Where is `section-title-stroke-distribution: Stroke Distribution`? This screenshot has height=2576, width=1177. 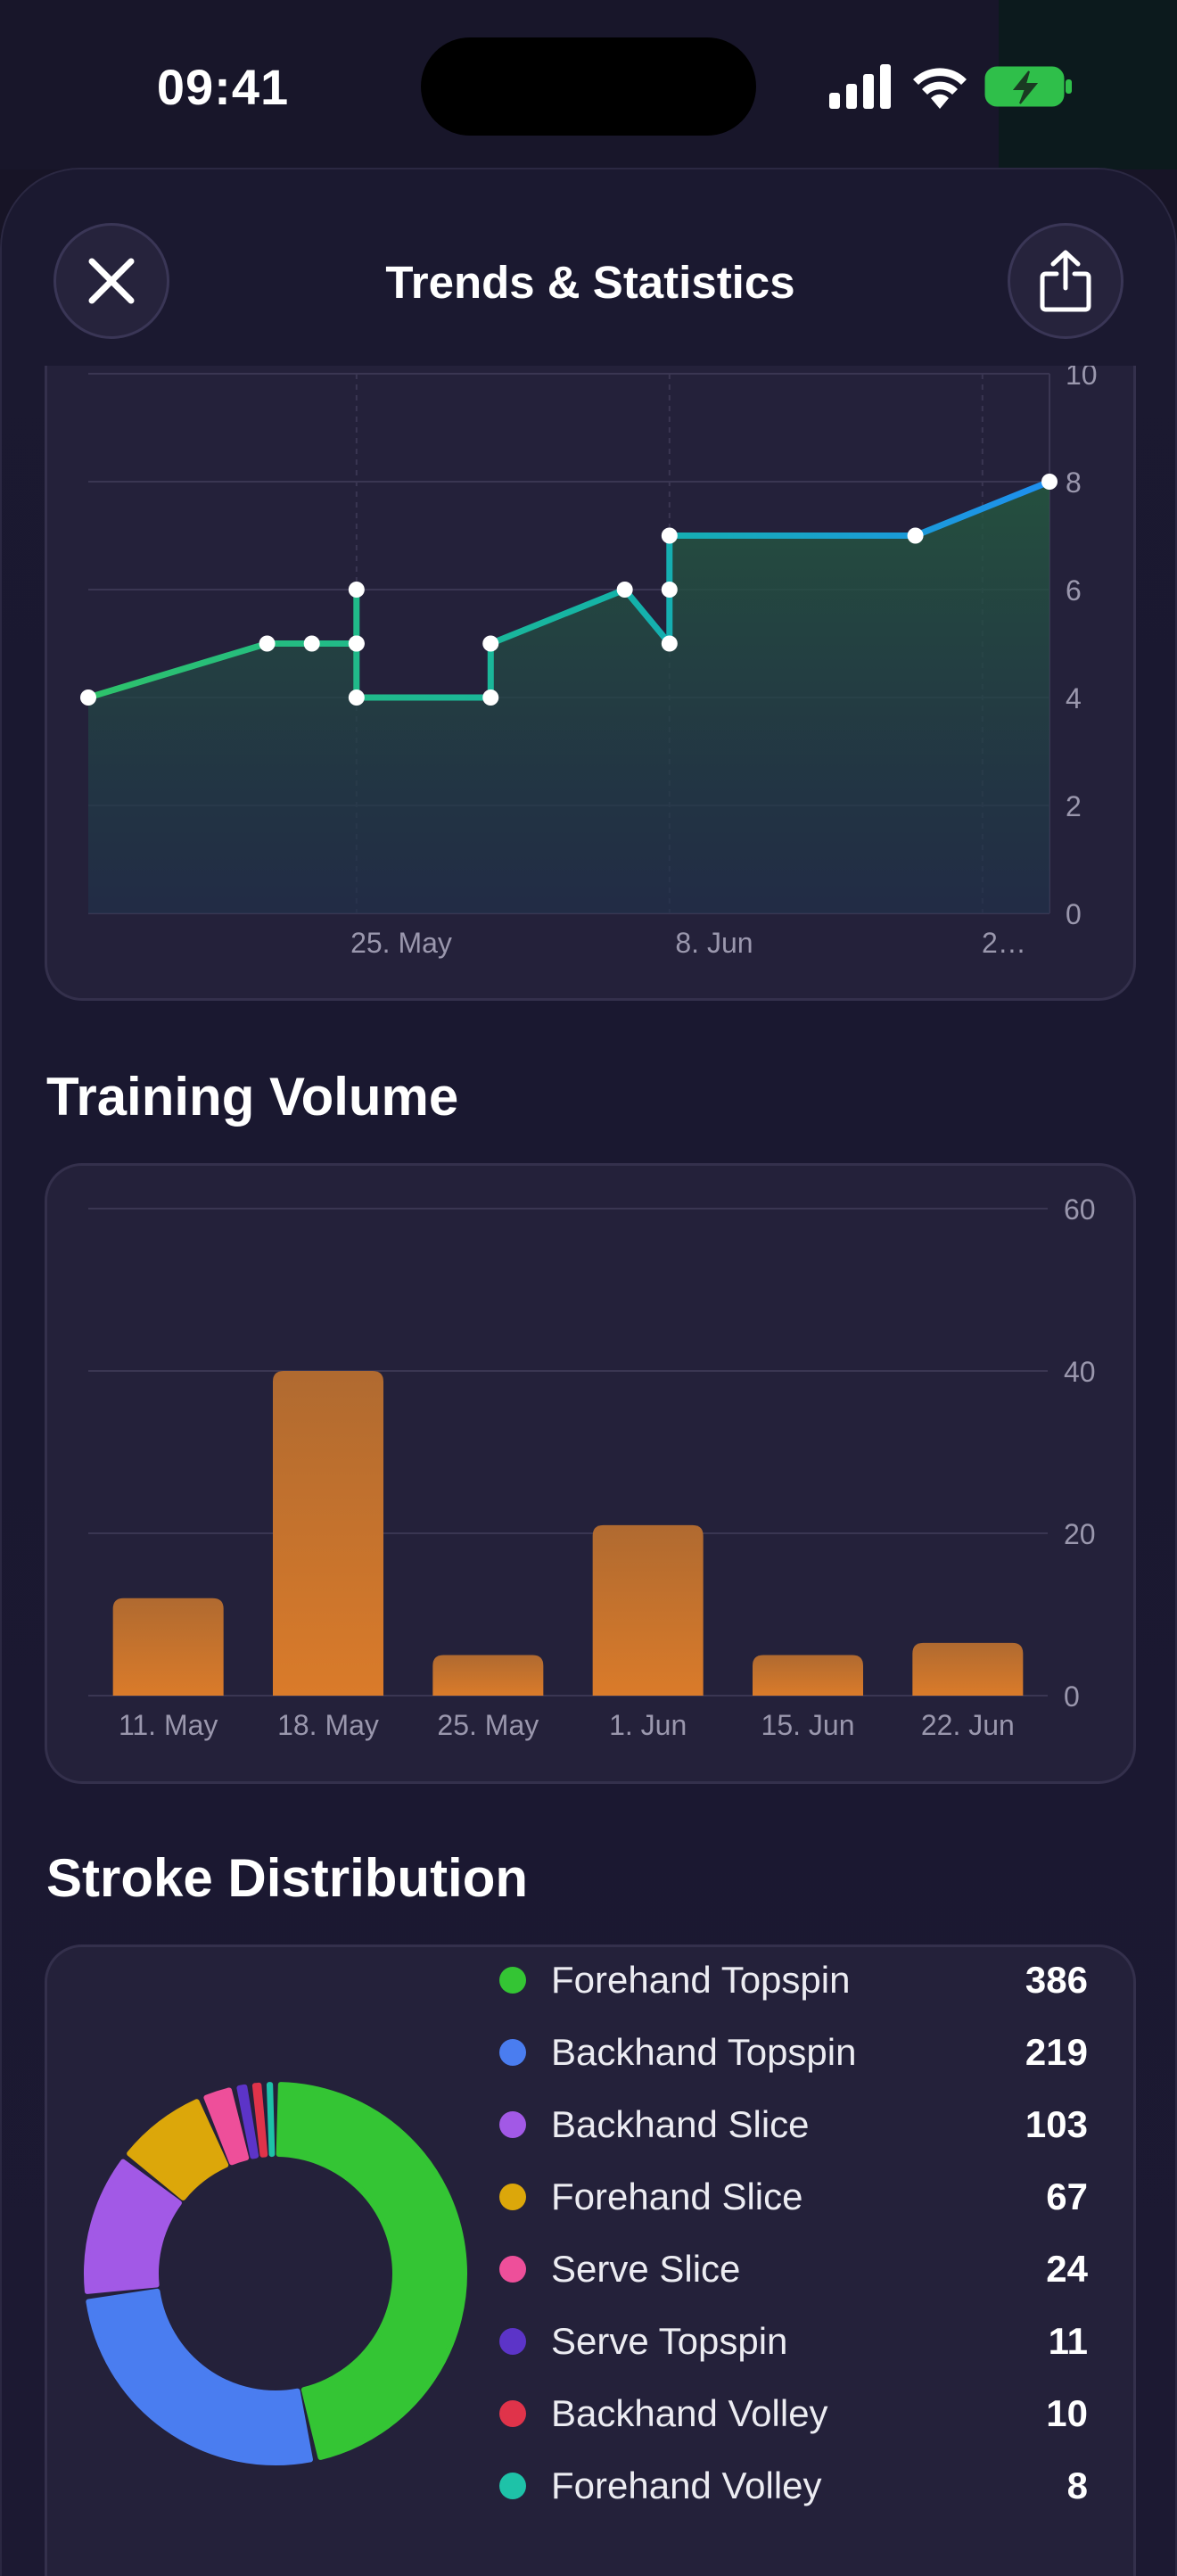
section-title-stroke-distribution: Stroke Distribution is located at coordinates (287, 1878).